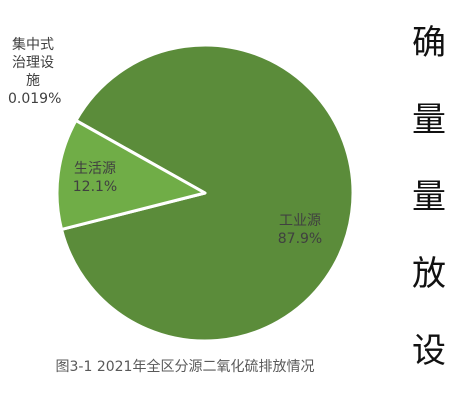  Describe the element at coordinates (95, 169) in the screenshot. I see `category-label: 生活源` at that location.